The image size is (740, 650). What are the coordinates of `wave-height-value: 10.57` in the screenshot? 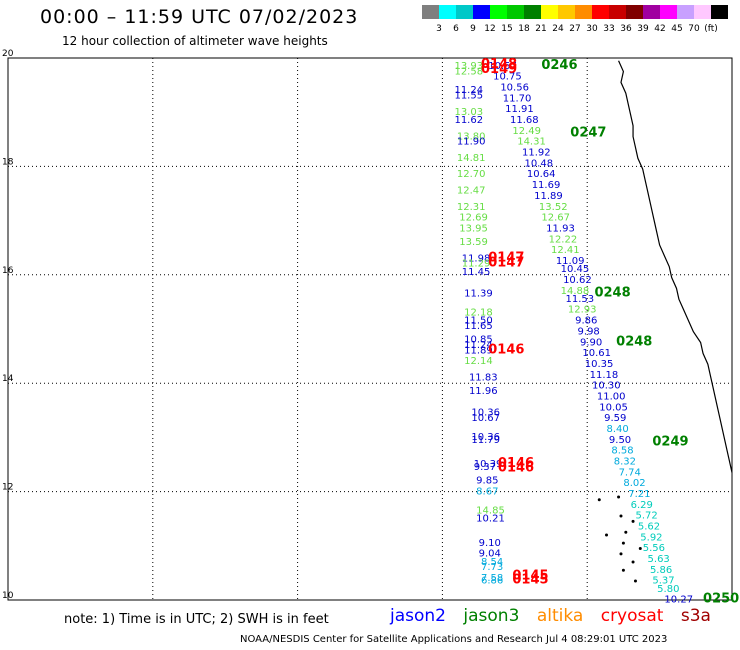 It's located at (502, 66).